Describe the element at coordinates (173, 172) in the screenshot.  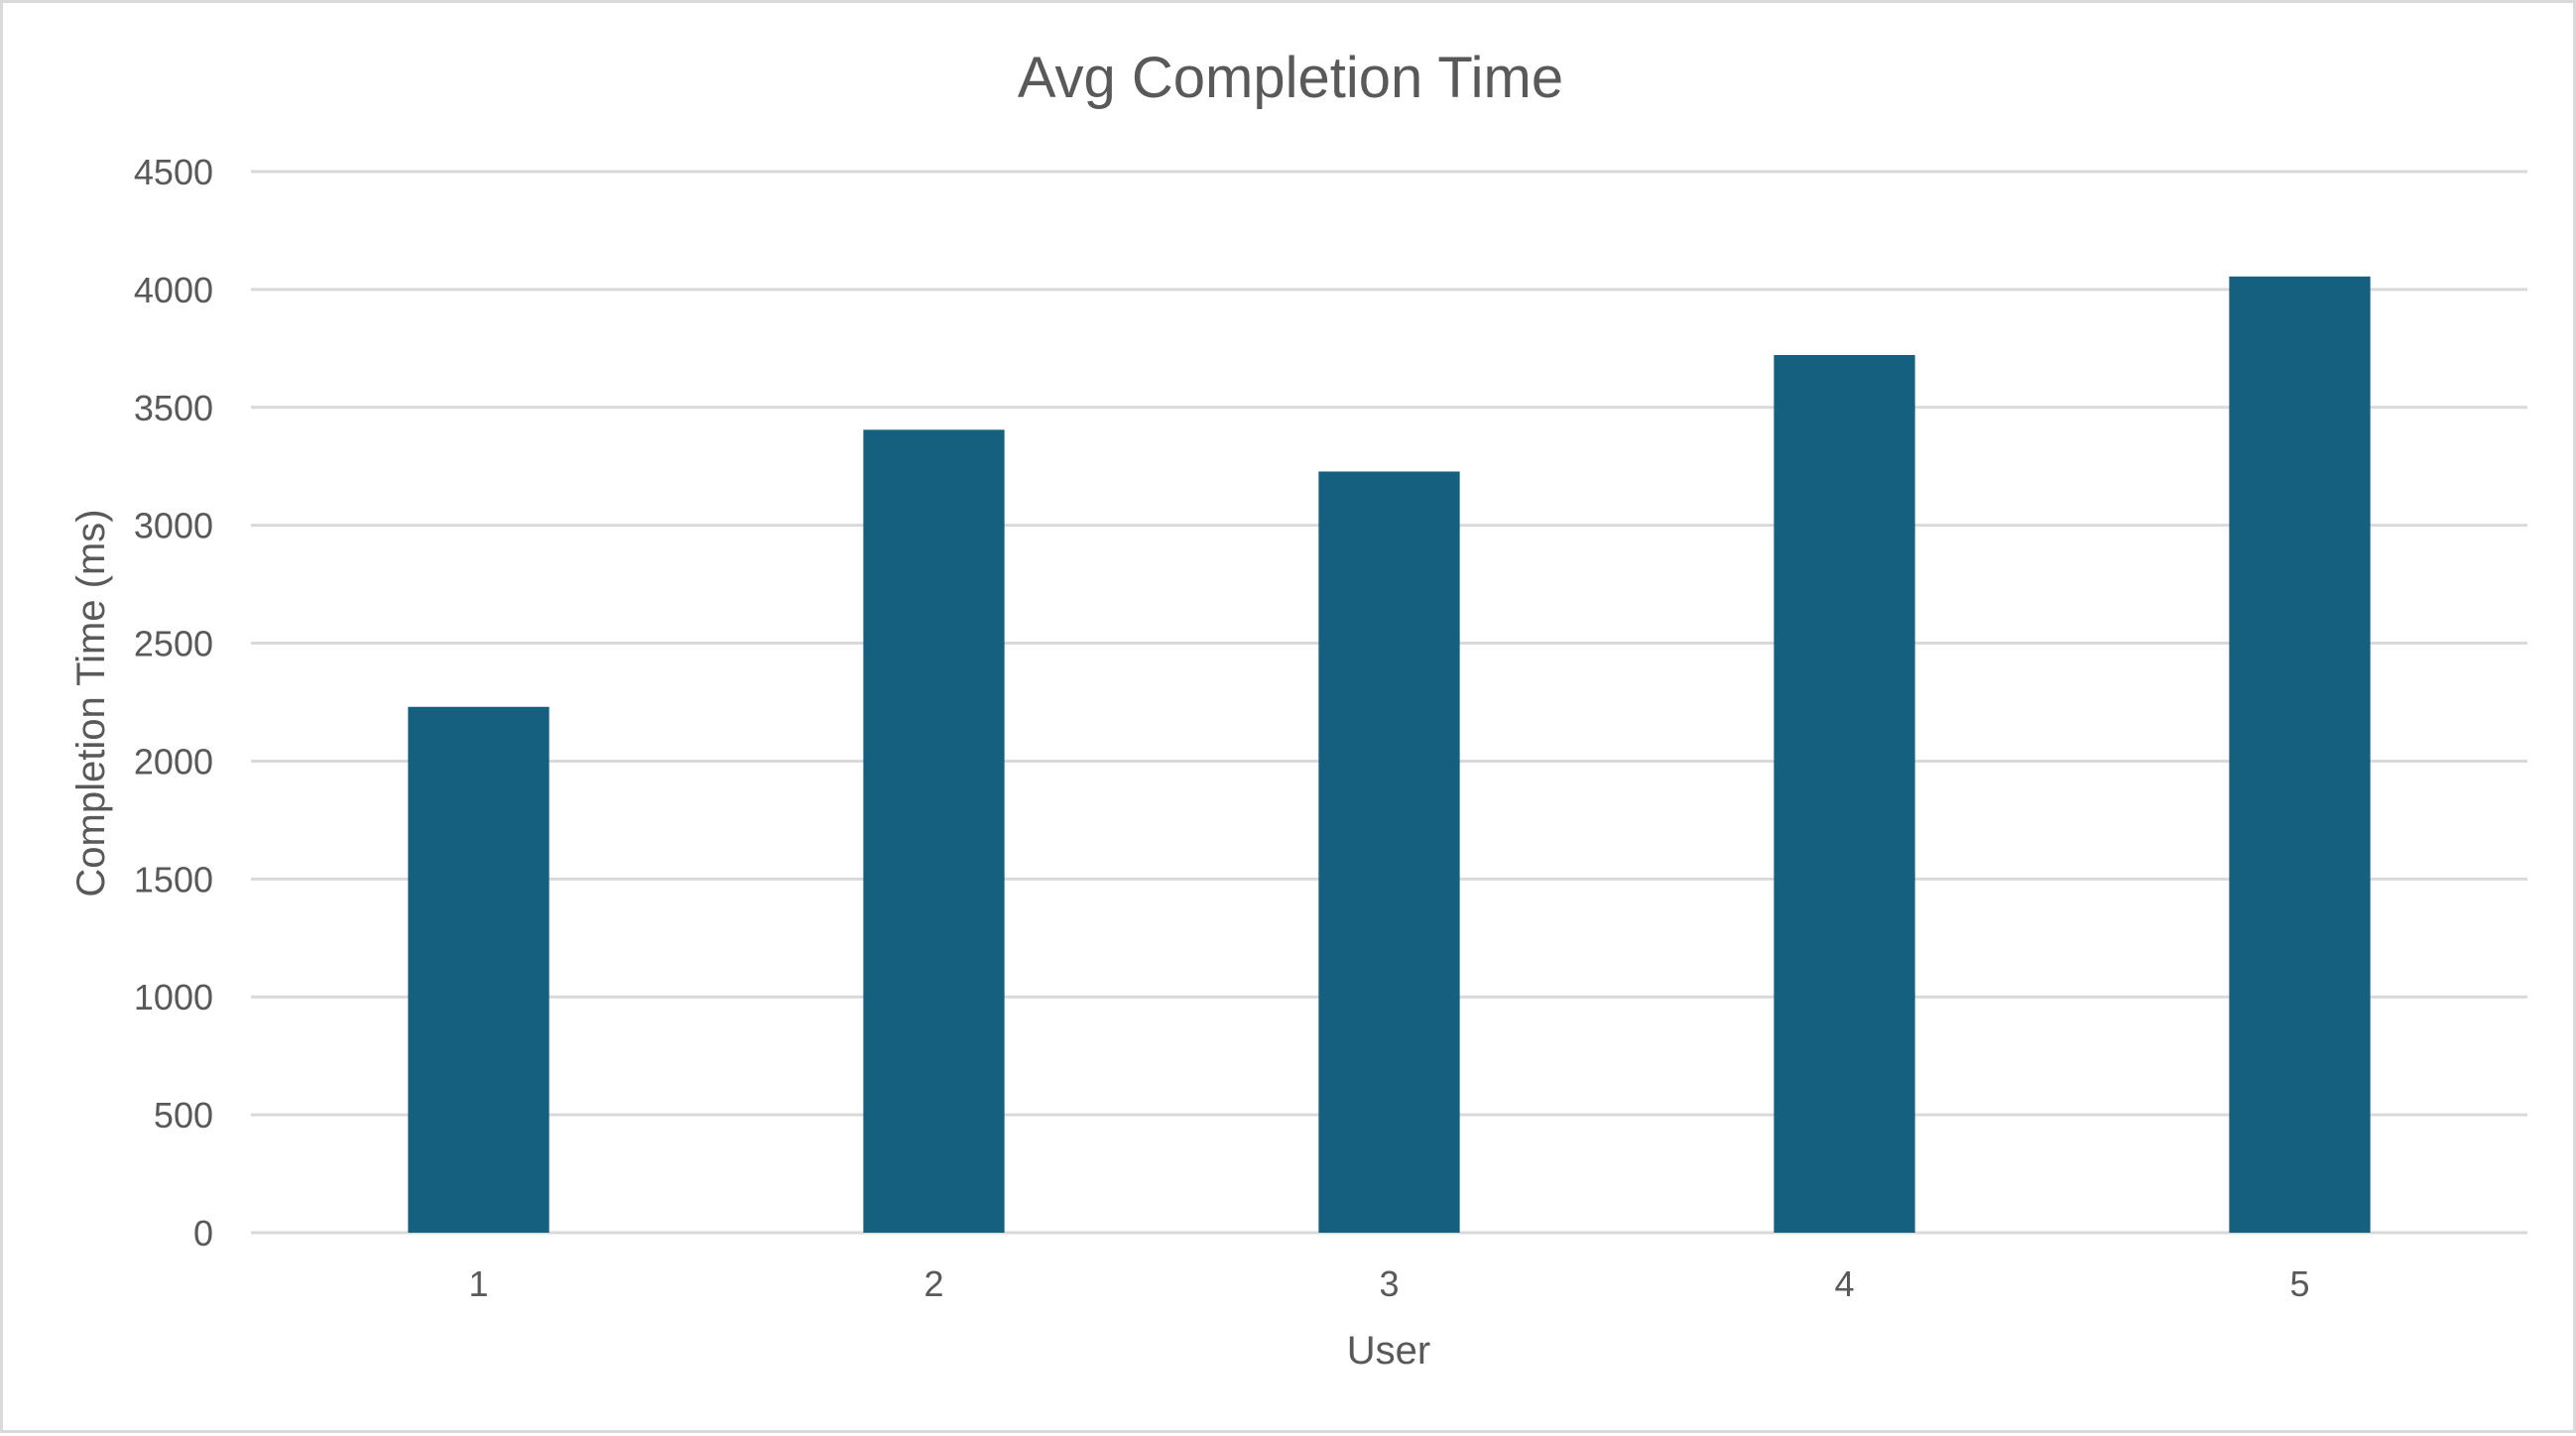
I see `y-tick-label: 4500` at that location.